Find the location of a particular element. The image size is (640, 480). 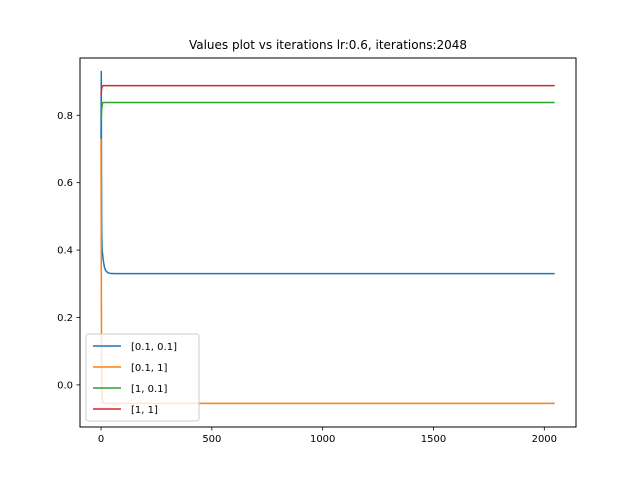

y-axis: 0.0 0.2 0.4 0.6 0.8 is located at coordinates (68, 251).